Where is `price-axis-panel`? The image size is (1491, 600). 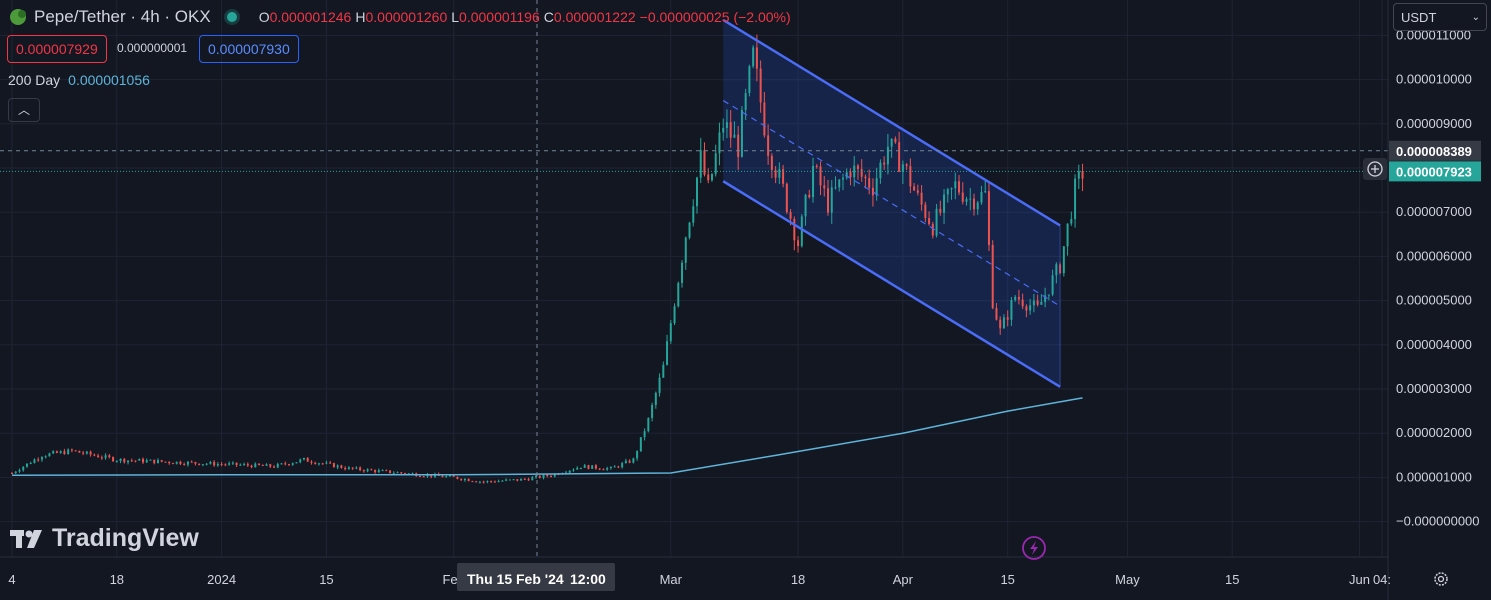 price-axis-panel is located at coordinates (1439, 300).